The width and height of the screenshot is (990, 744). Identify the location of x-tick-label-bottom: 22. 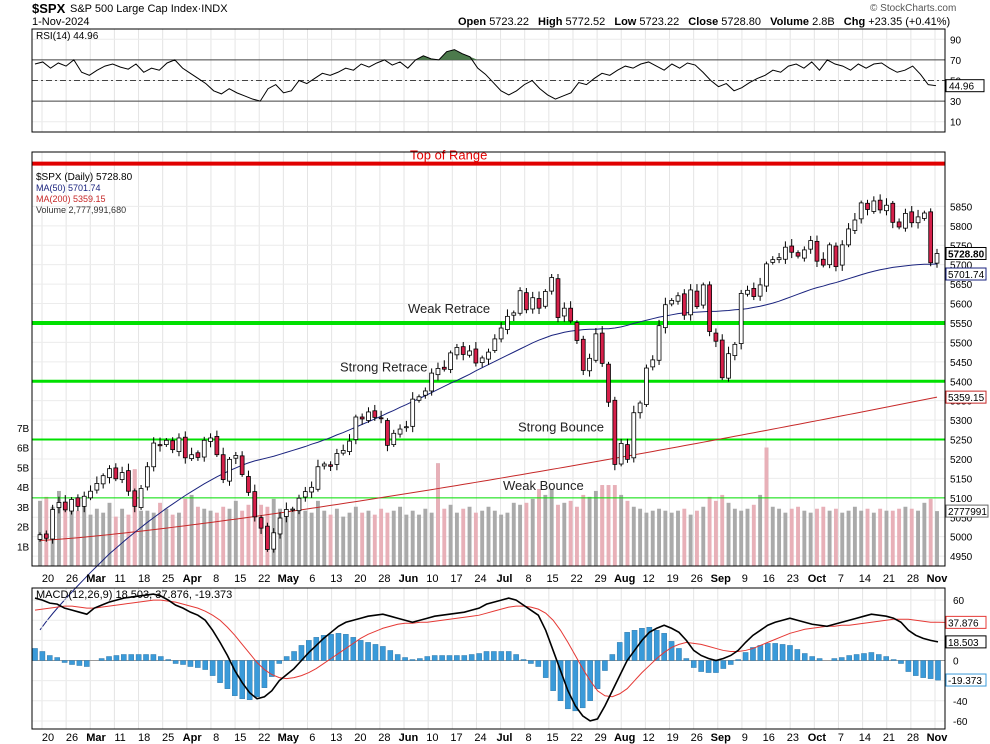
(264, 738).